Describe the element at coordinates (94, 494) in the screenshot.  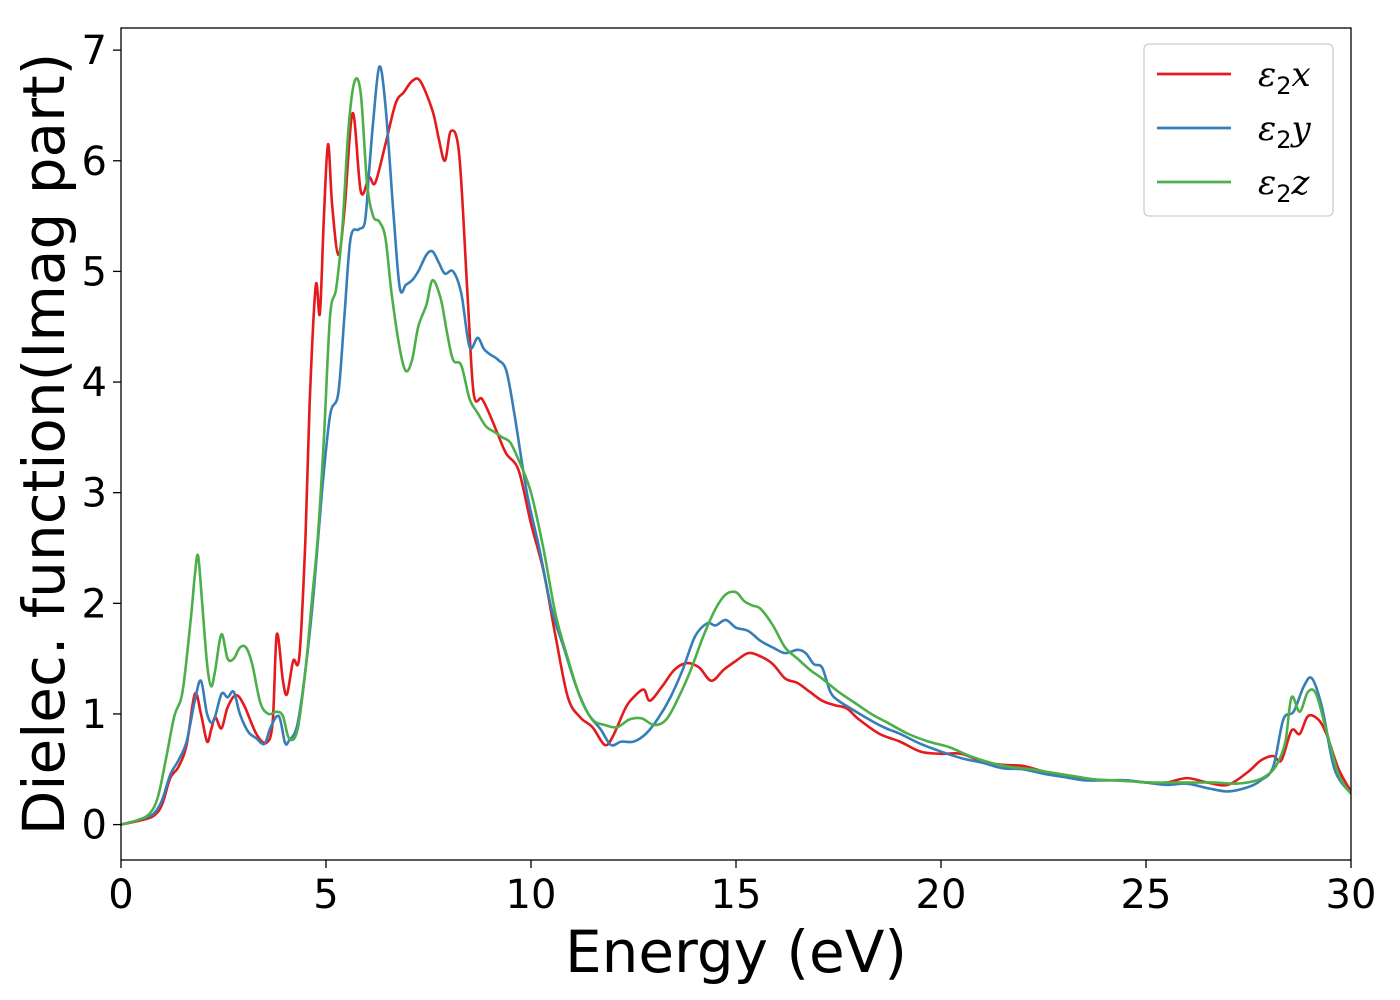
I see `y-tick-label: 3` at that location.